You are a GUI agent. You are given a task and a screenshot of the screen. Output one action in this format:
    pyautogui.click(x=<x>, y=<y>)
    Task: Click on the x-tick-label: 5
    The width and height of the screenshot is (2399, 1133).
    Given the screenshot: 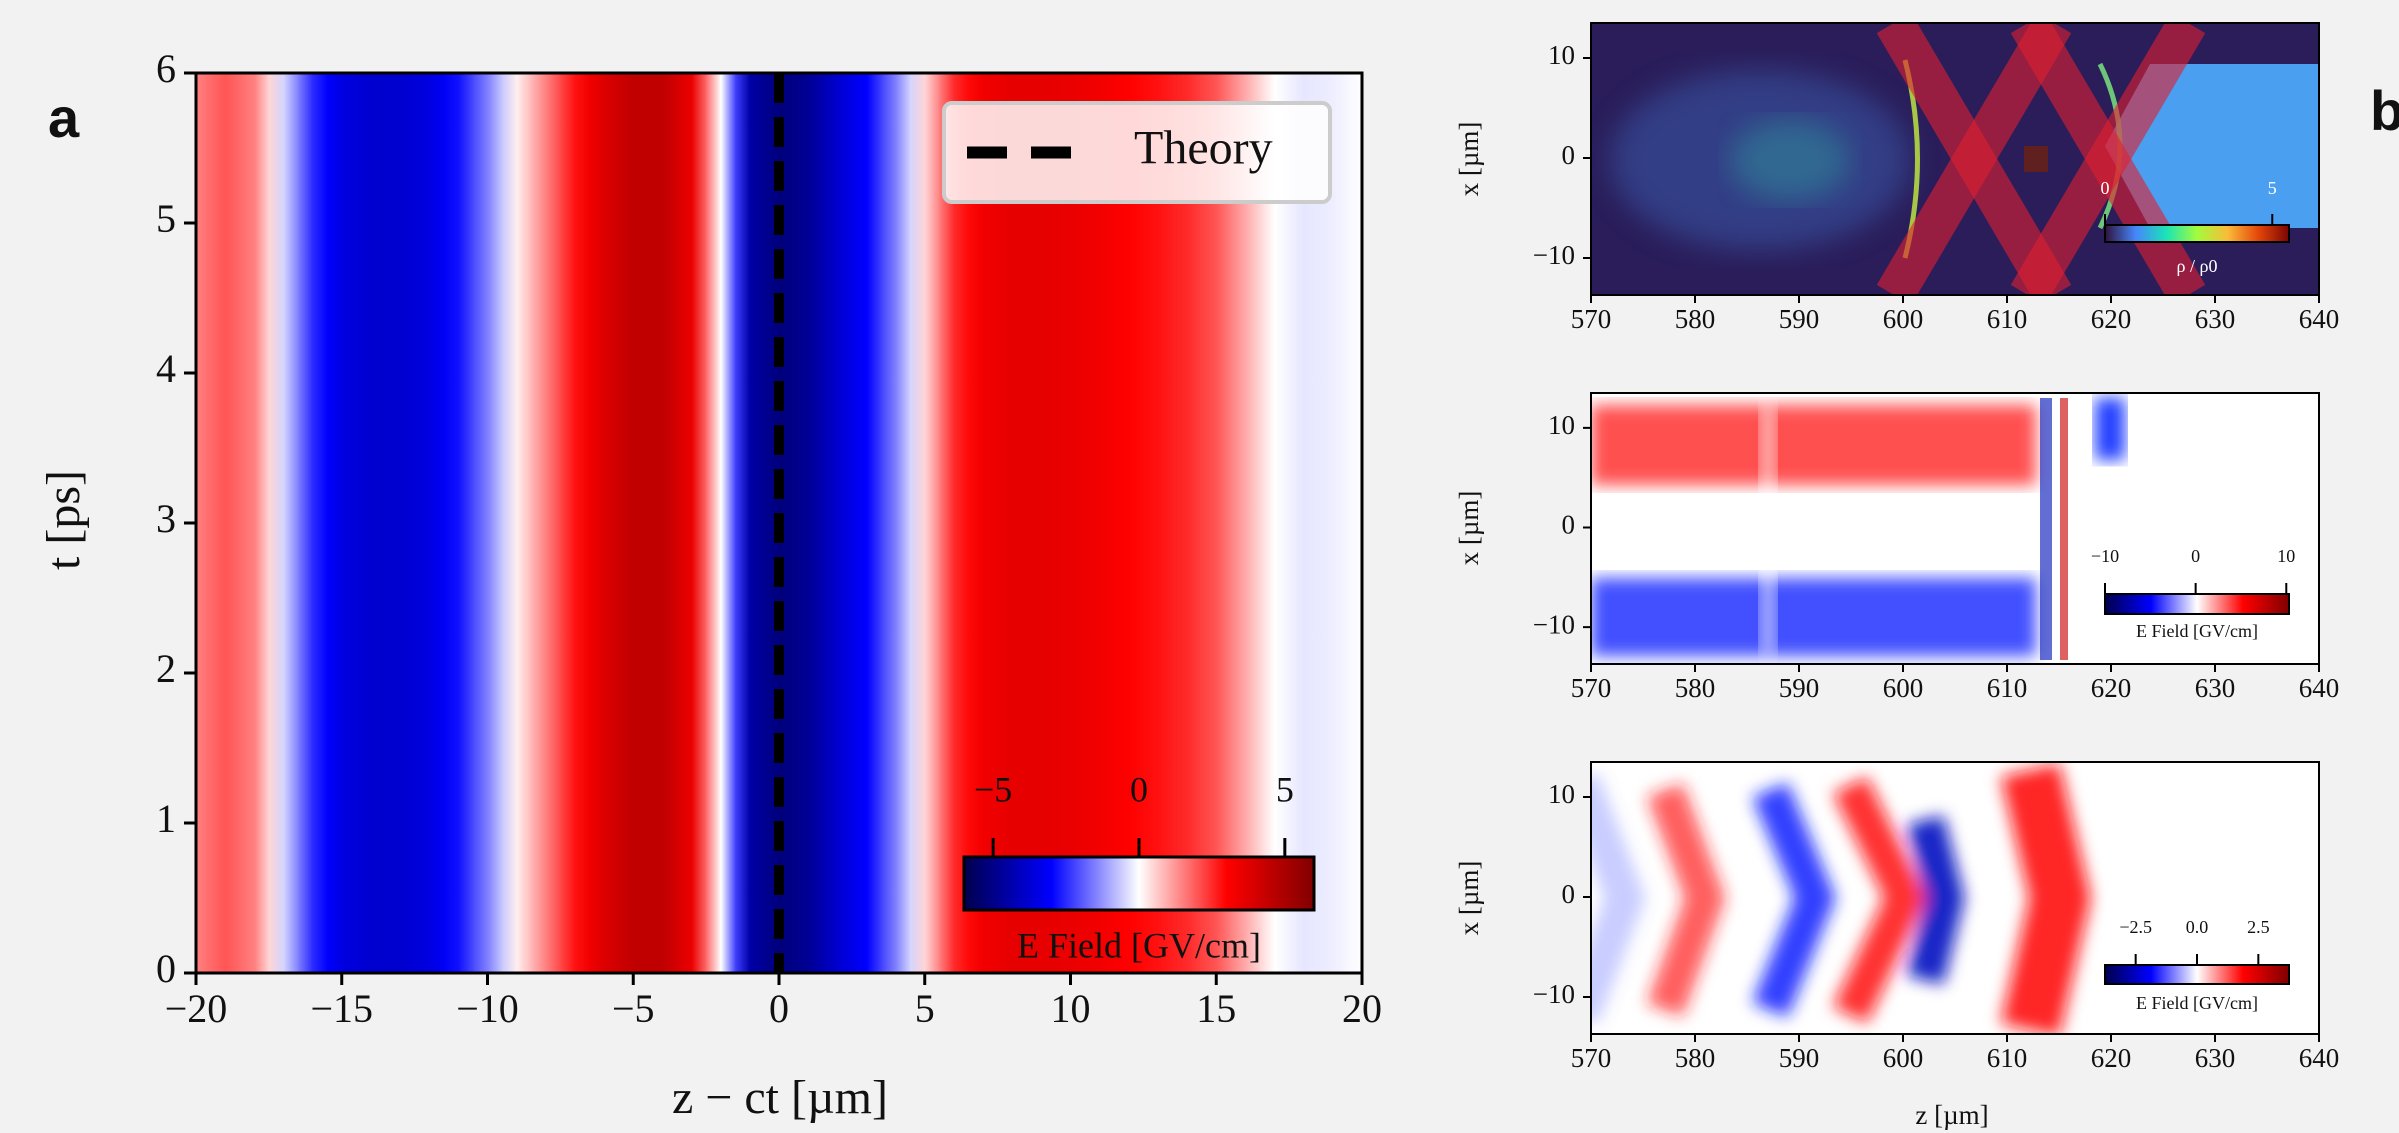 What is the action you would take?
    pyautogui.click(x=925, y=1008)
    